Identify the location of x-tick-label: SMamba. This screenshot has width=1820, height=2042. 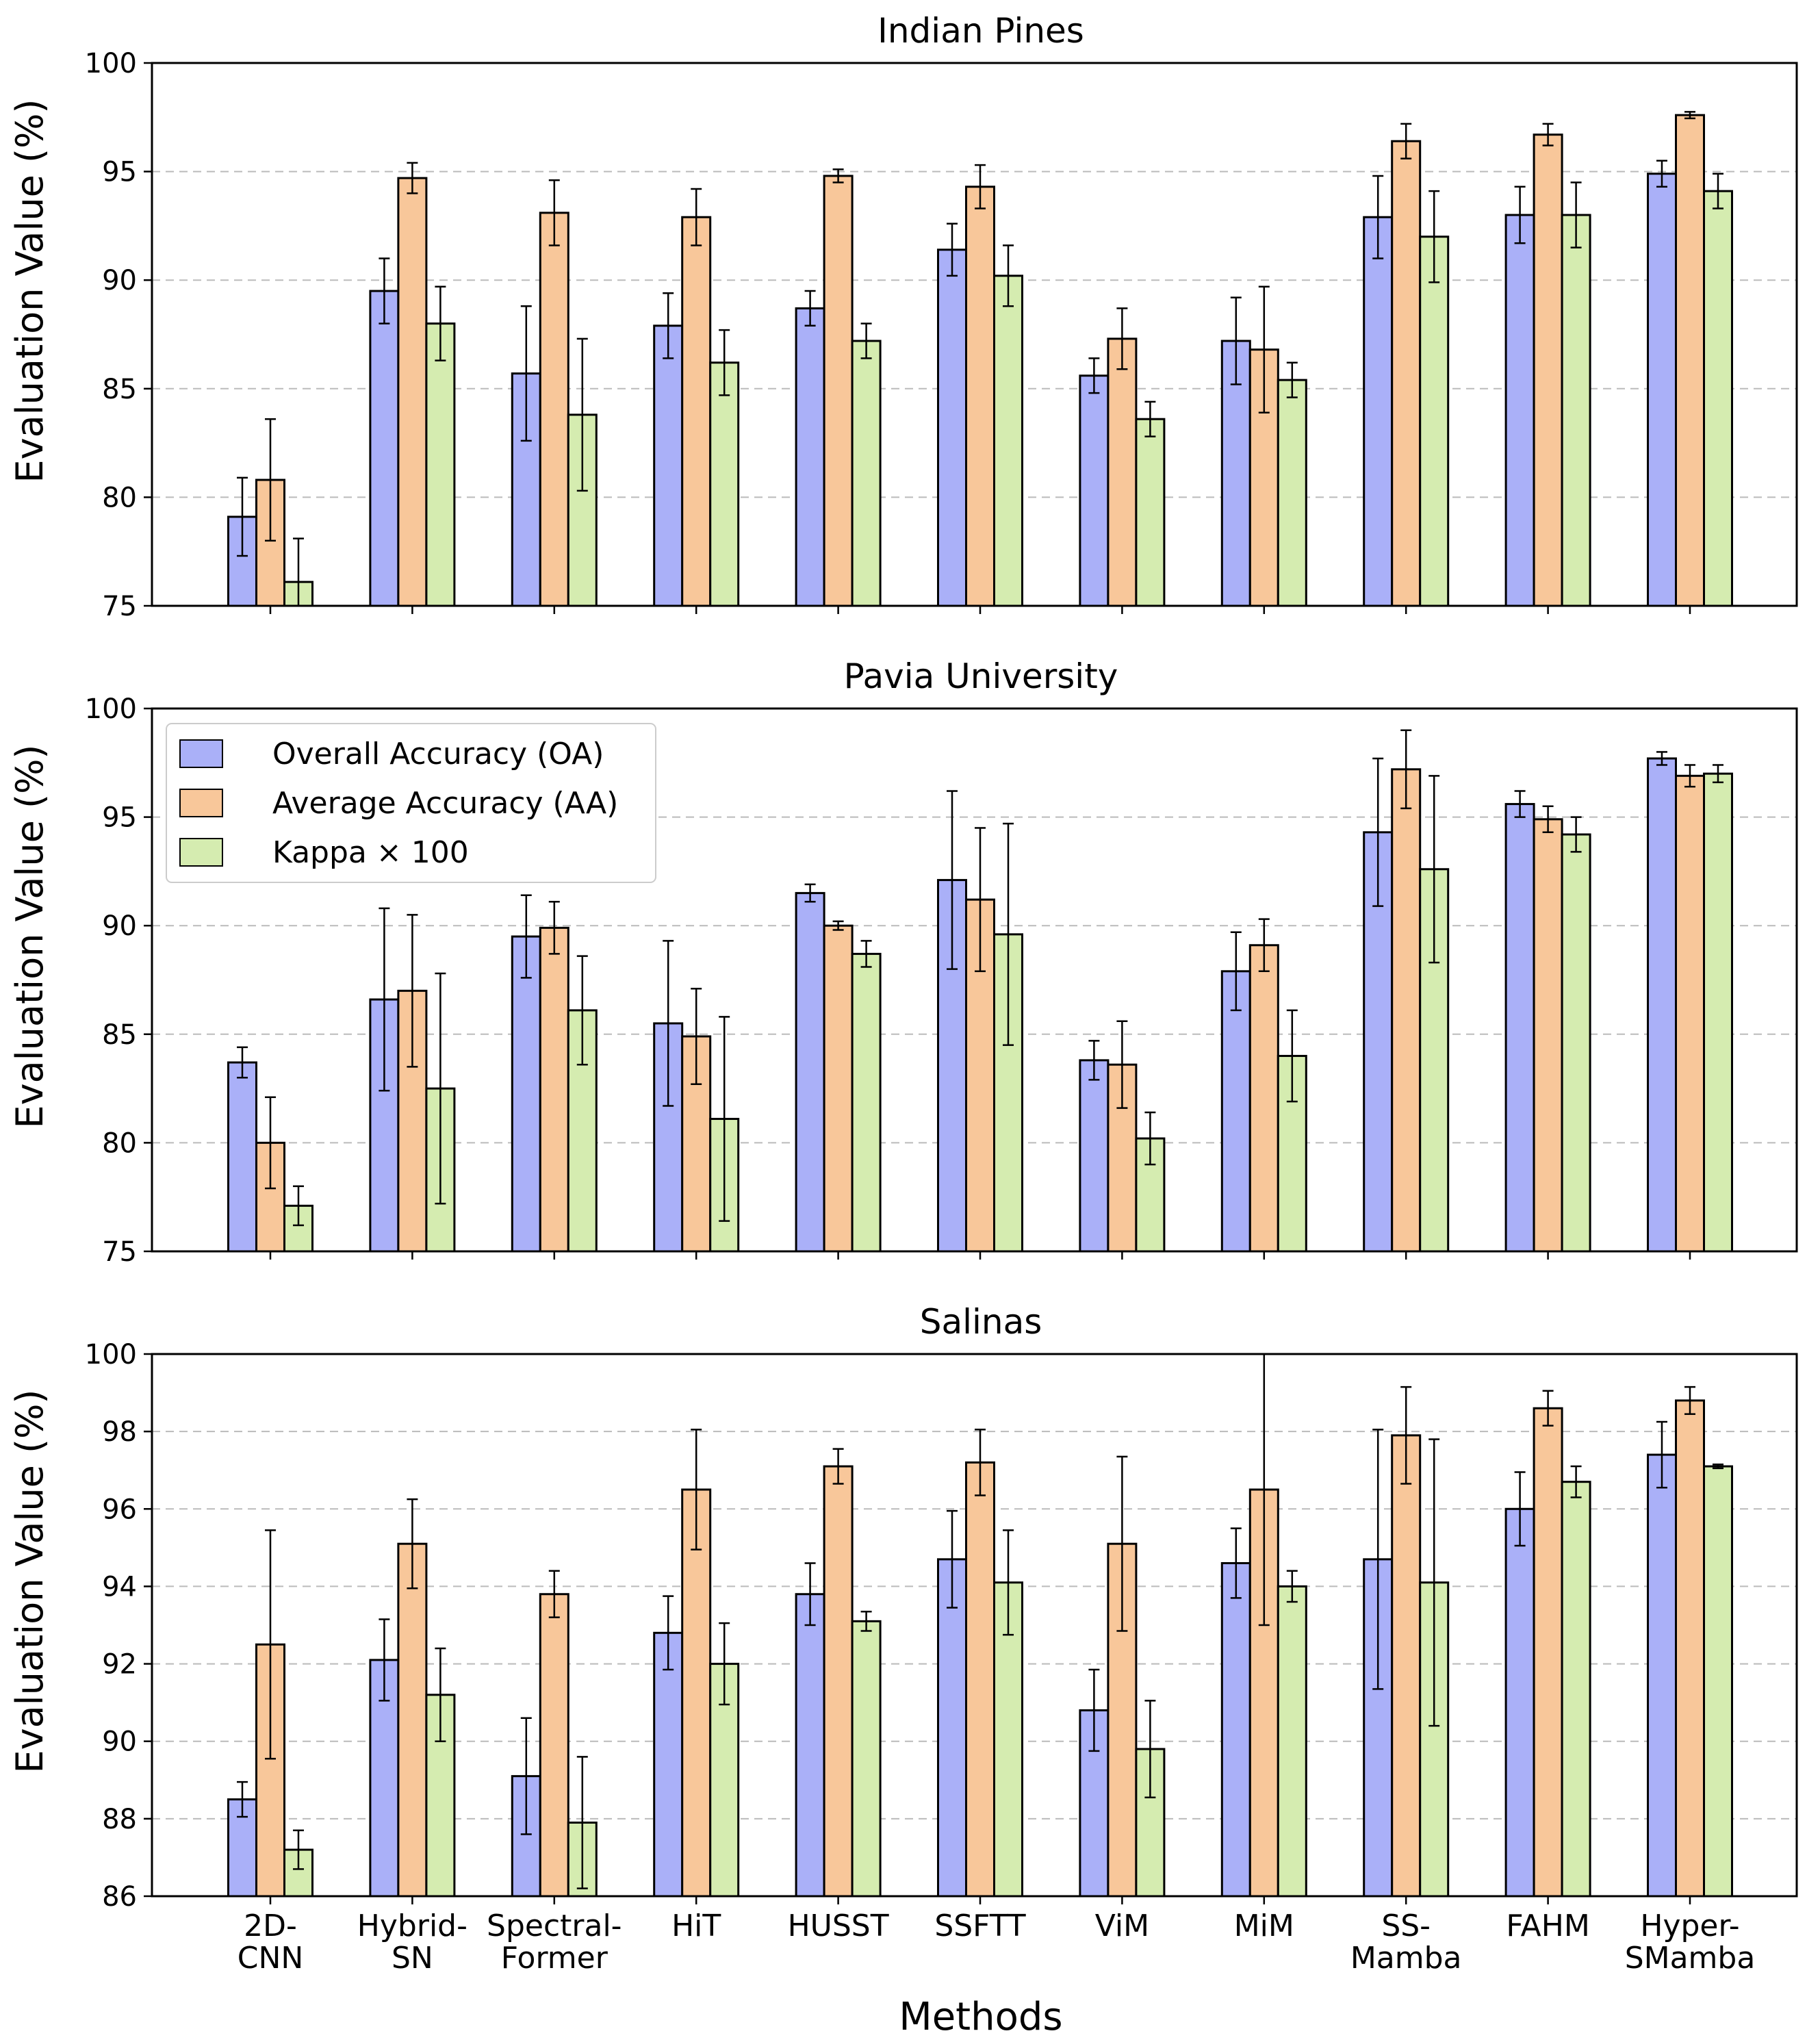
(1690, 1959).